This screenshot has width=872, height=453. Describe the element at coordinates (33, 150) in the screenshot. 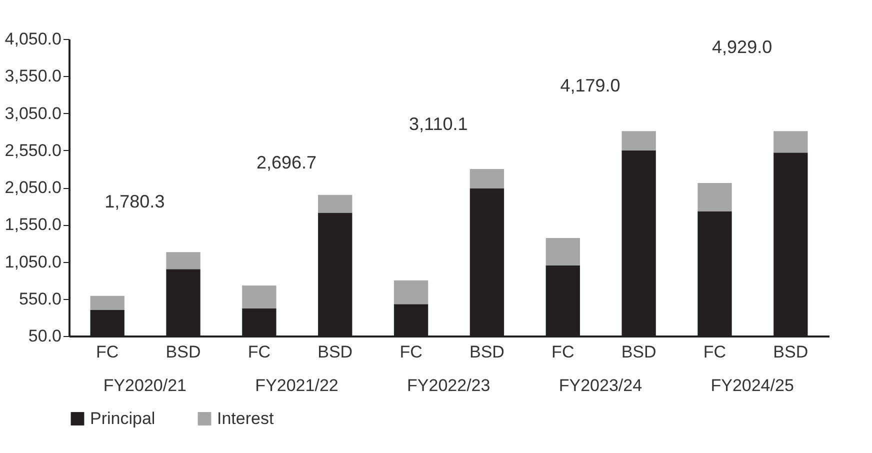

I see `y-tick-label: 2,550.0` at that location.